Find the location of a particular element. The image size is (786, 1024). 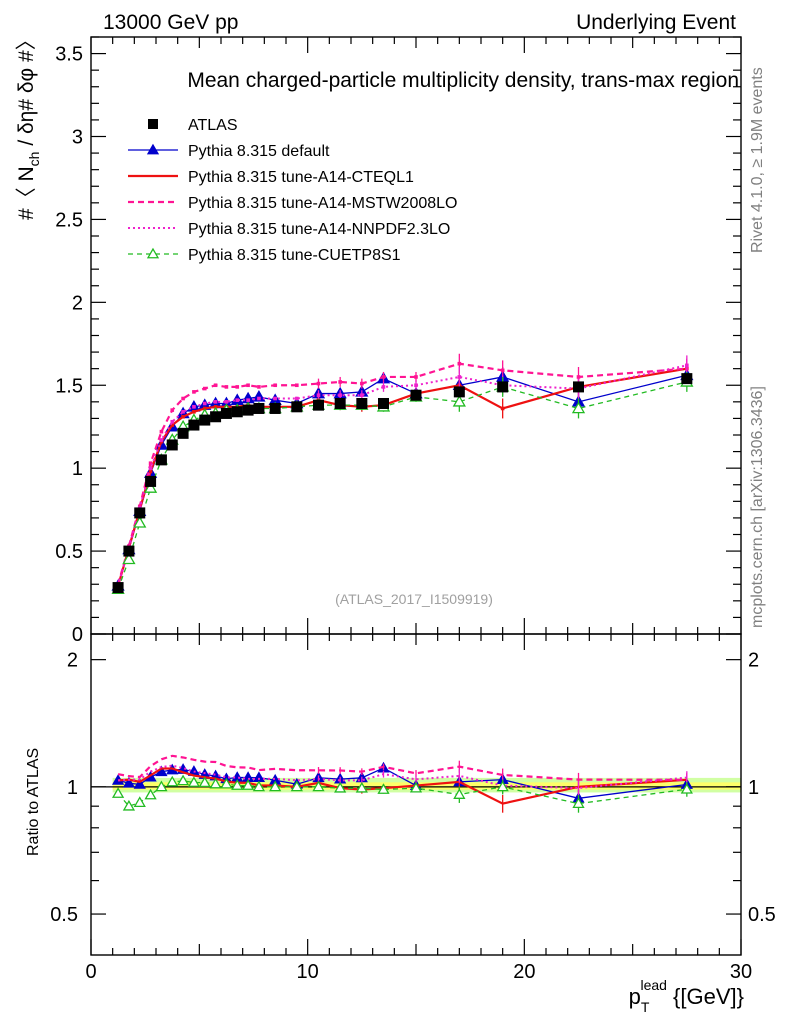

y-axis-label-main-tail: / δη# δφ #〉 is located at coordinates (26, 90).